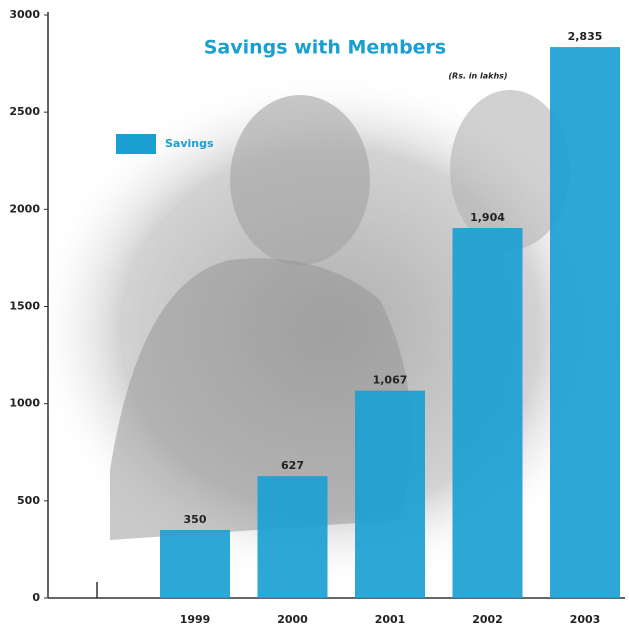  I want to click on y-tick-label: 1500, so click(24, 306).